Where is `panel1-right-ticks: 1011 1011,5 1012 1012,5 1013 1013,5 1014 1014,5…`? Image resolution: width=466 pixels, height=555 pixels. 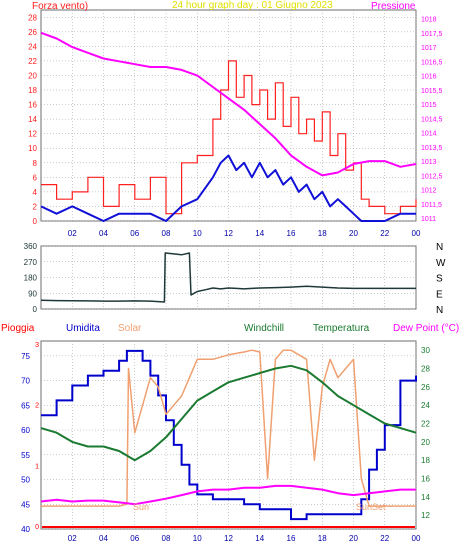
panel1-right-ticks: 1011 1011,5 1012 1012,5 1013 1013,5 1014 1014,5… is located at coordinates (432, 120).